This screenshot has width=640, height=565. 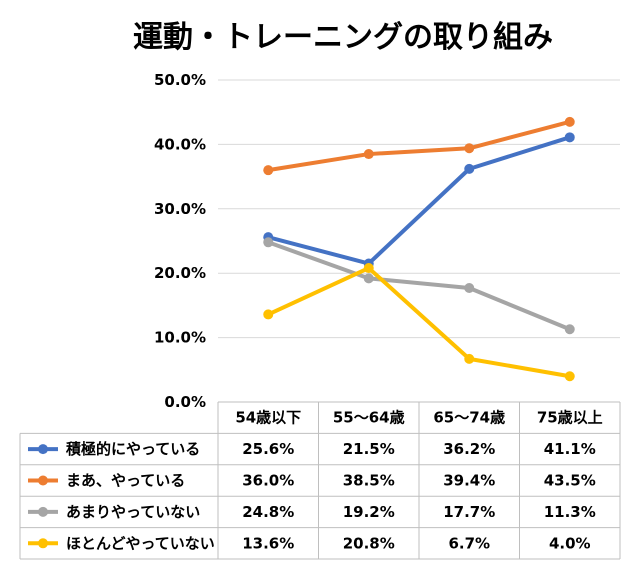 What do you see at coordinates (140, 543) in the screenshot?
I see `legend-series-name: ほとんどやっていない` at bounding box center [140, 543].